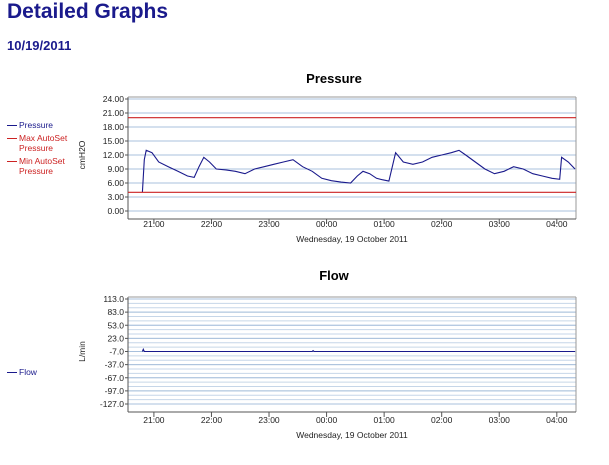 The height and width of the screenshot is (465, 609). I want to click on legend-swatch-min-autoset, so click(12, 161).